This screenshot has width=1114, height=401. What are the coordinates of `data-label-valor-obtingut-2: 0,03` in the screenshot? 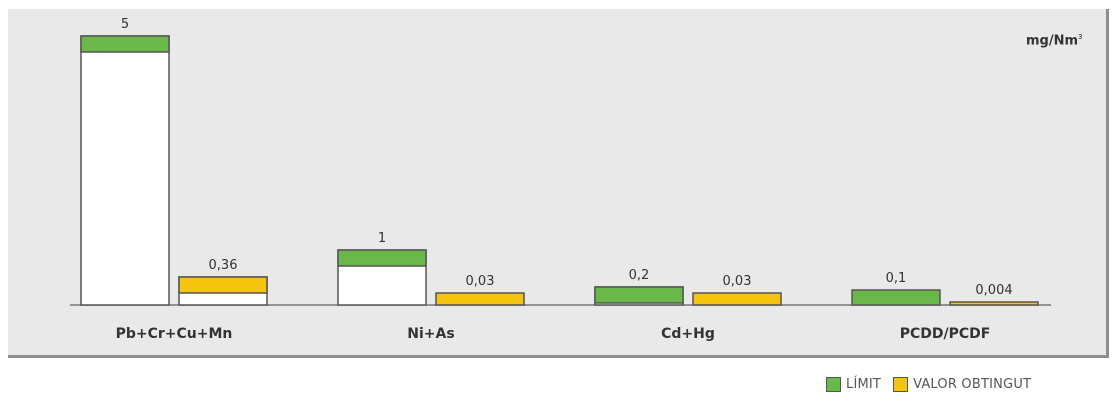 It's located at (480, 281).